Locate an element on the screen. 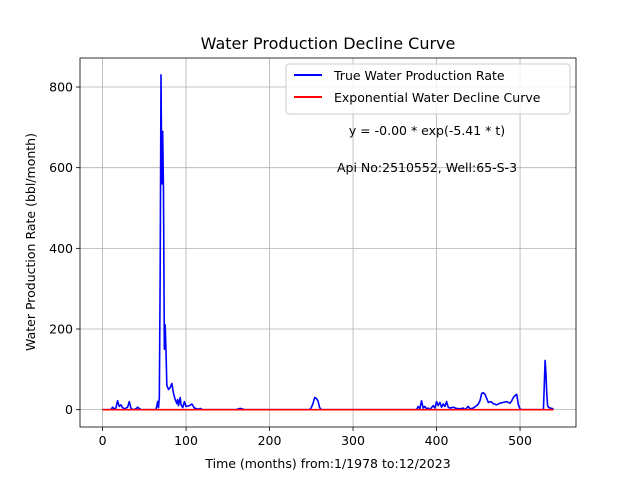 The image size is (640, 480). x-tick-label: 400 is located at coordinates (437, 440).